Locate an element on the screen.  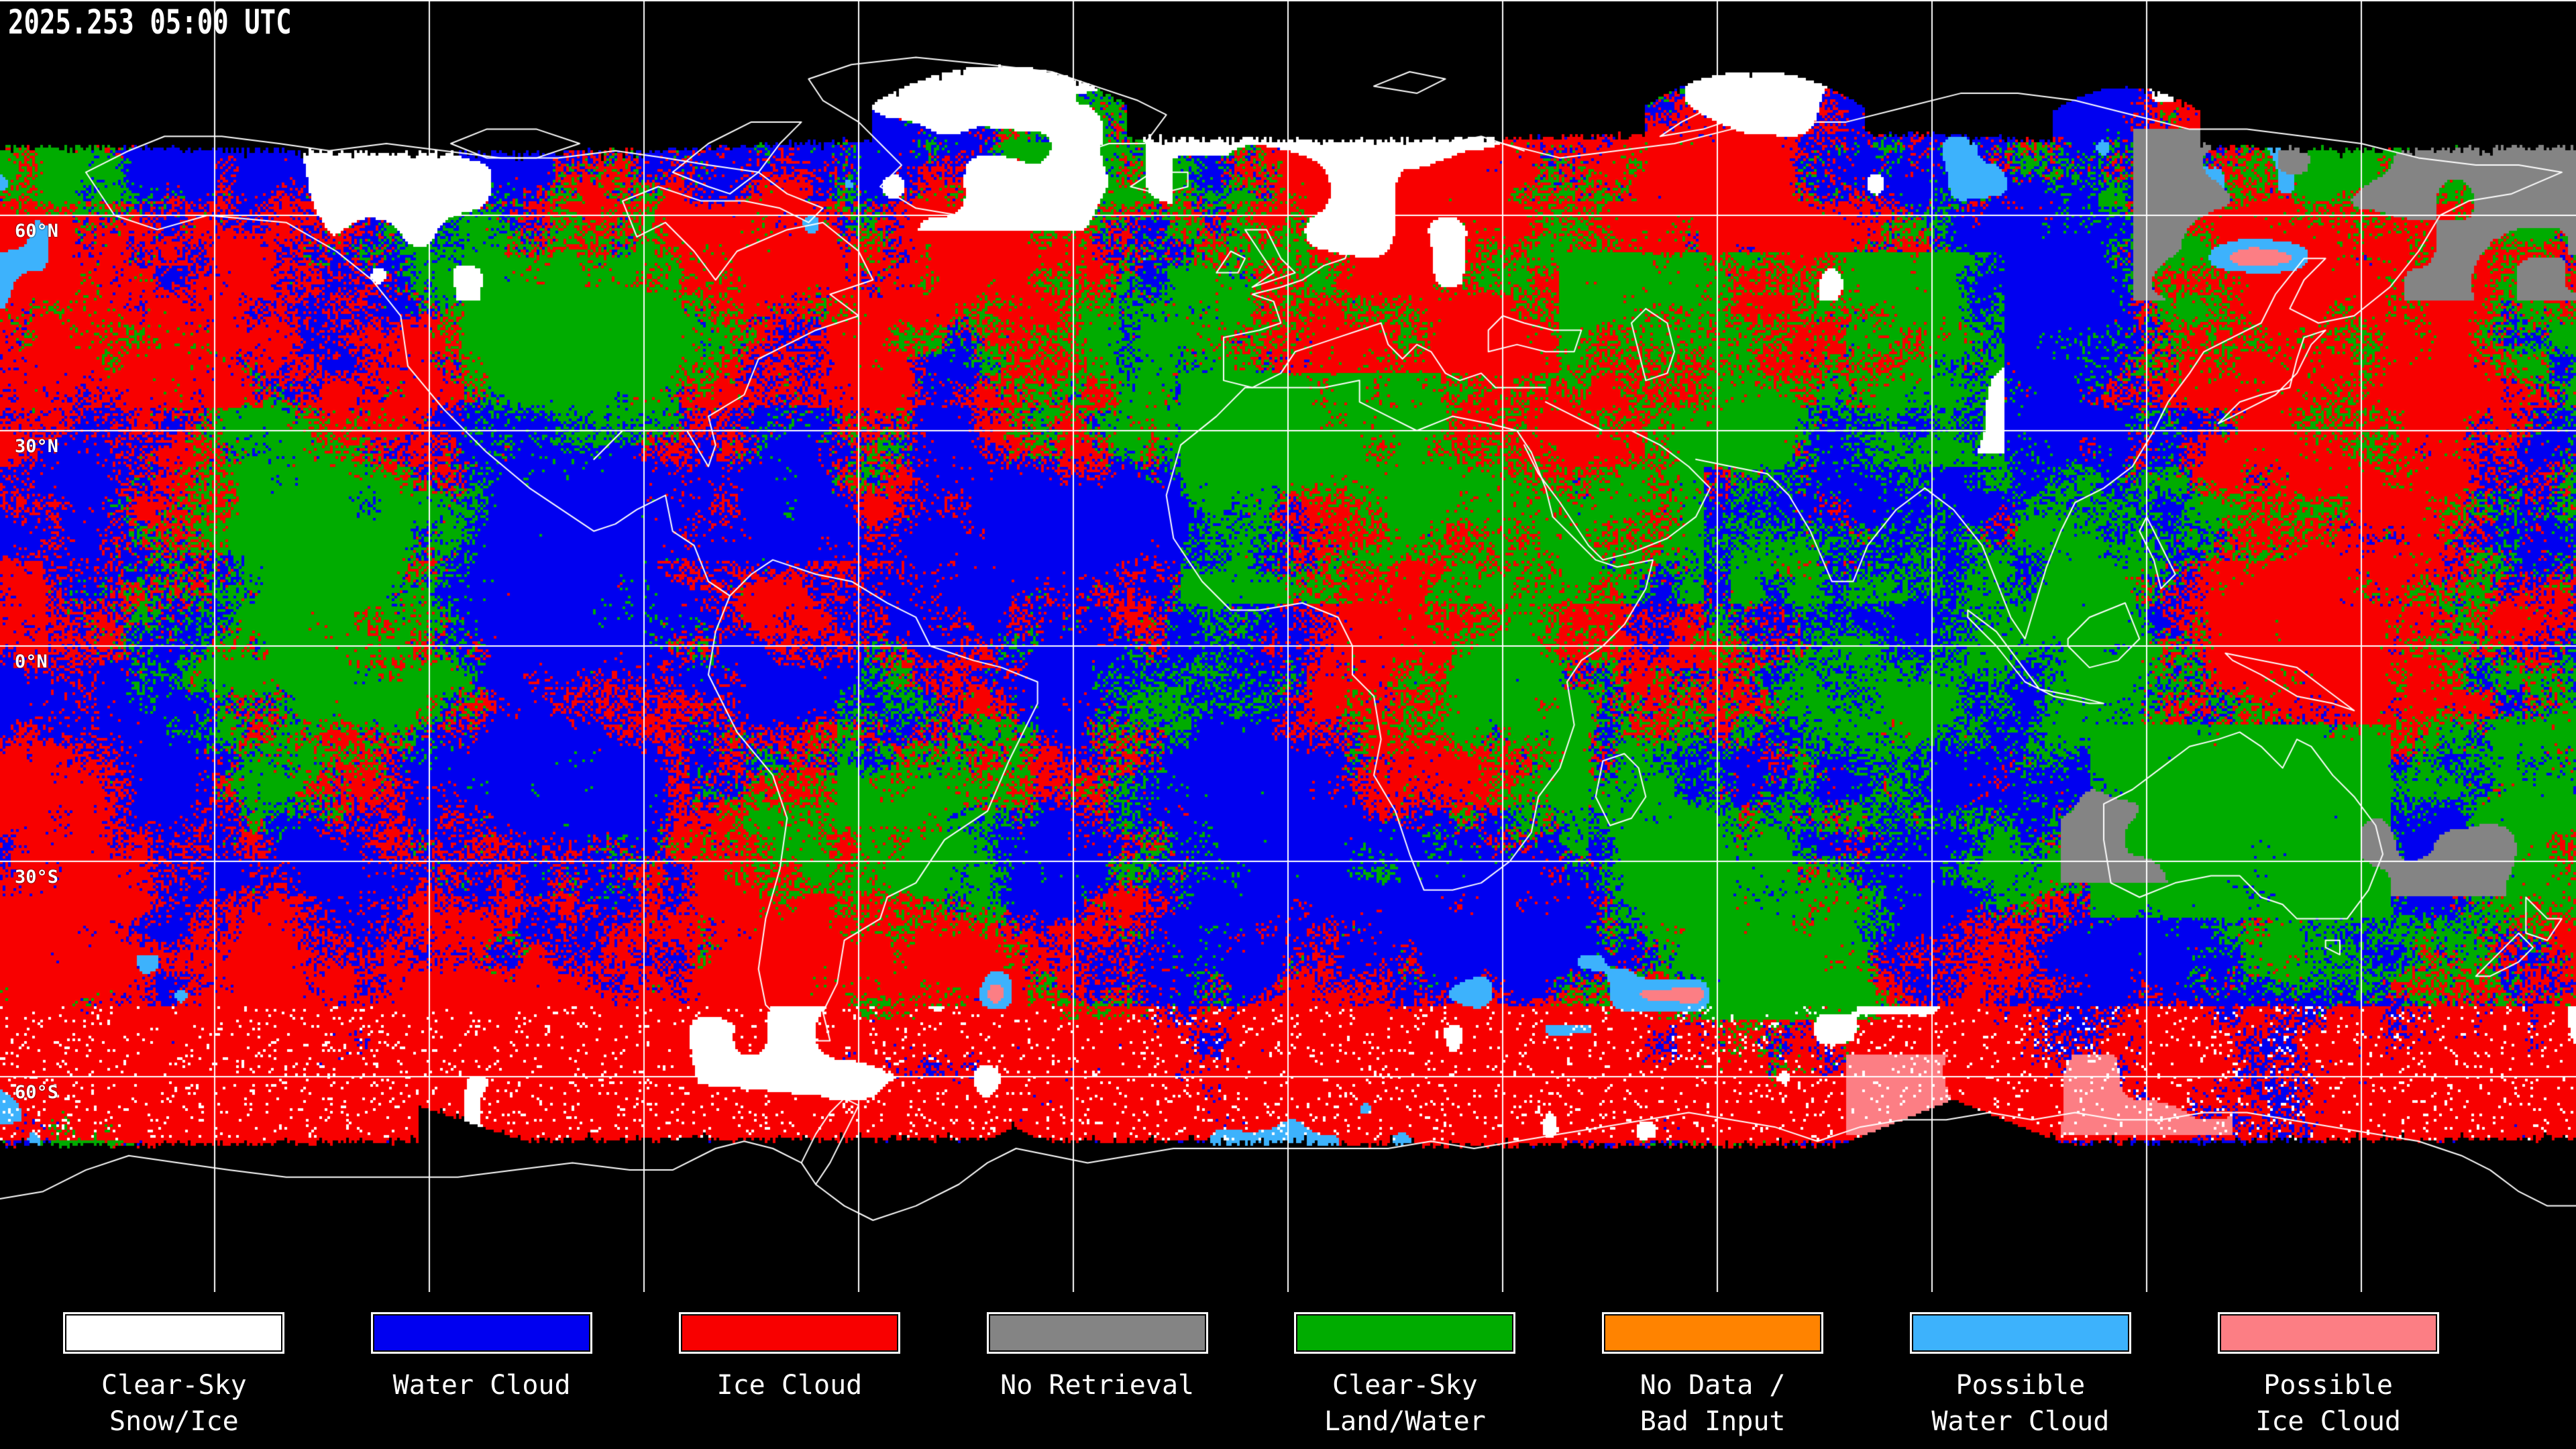
legend-label: Possible Water Cloud is located at coordinates (2020, 1403).